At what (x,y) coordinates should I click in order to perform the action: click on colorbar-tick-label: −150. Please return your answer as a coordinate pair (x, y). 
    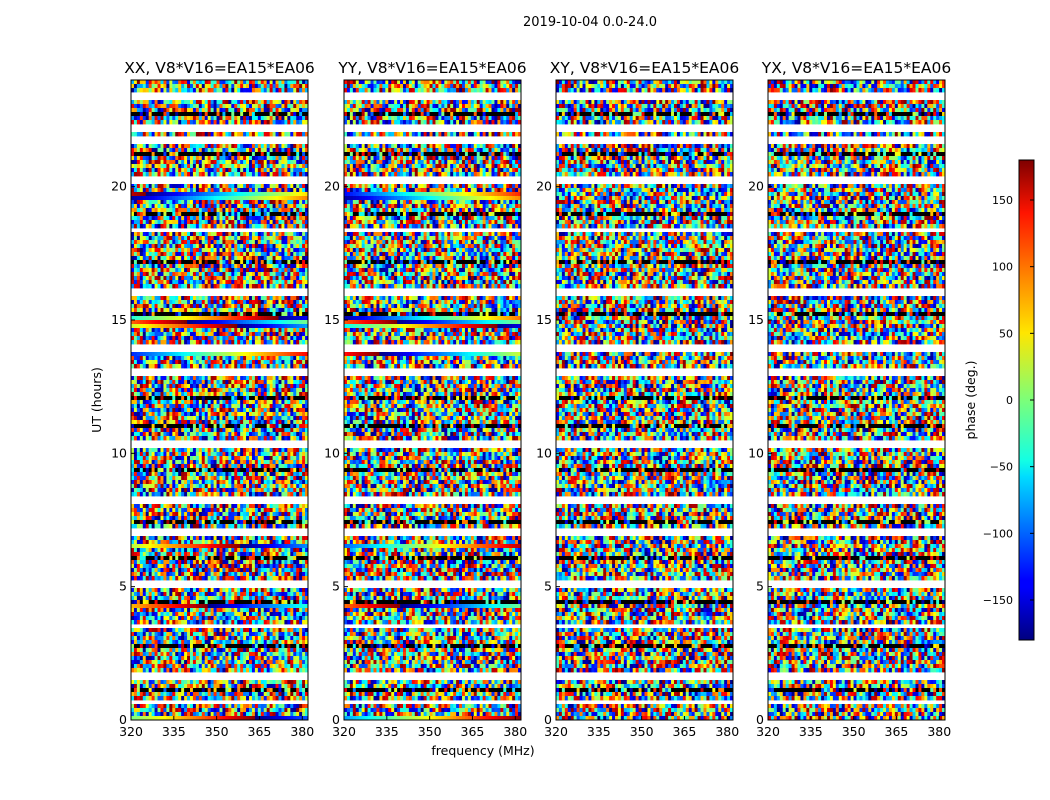
    Looking at the image, I should click on (998, 600).